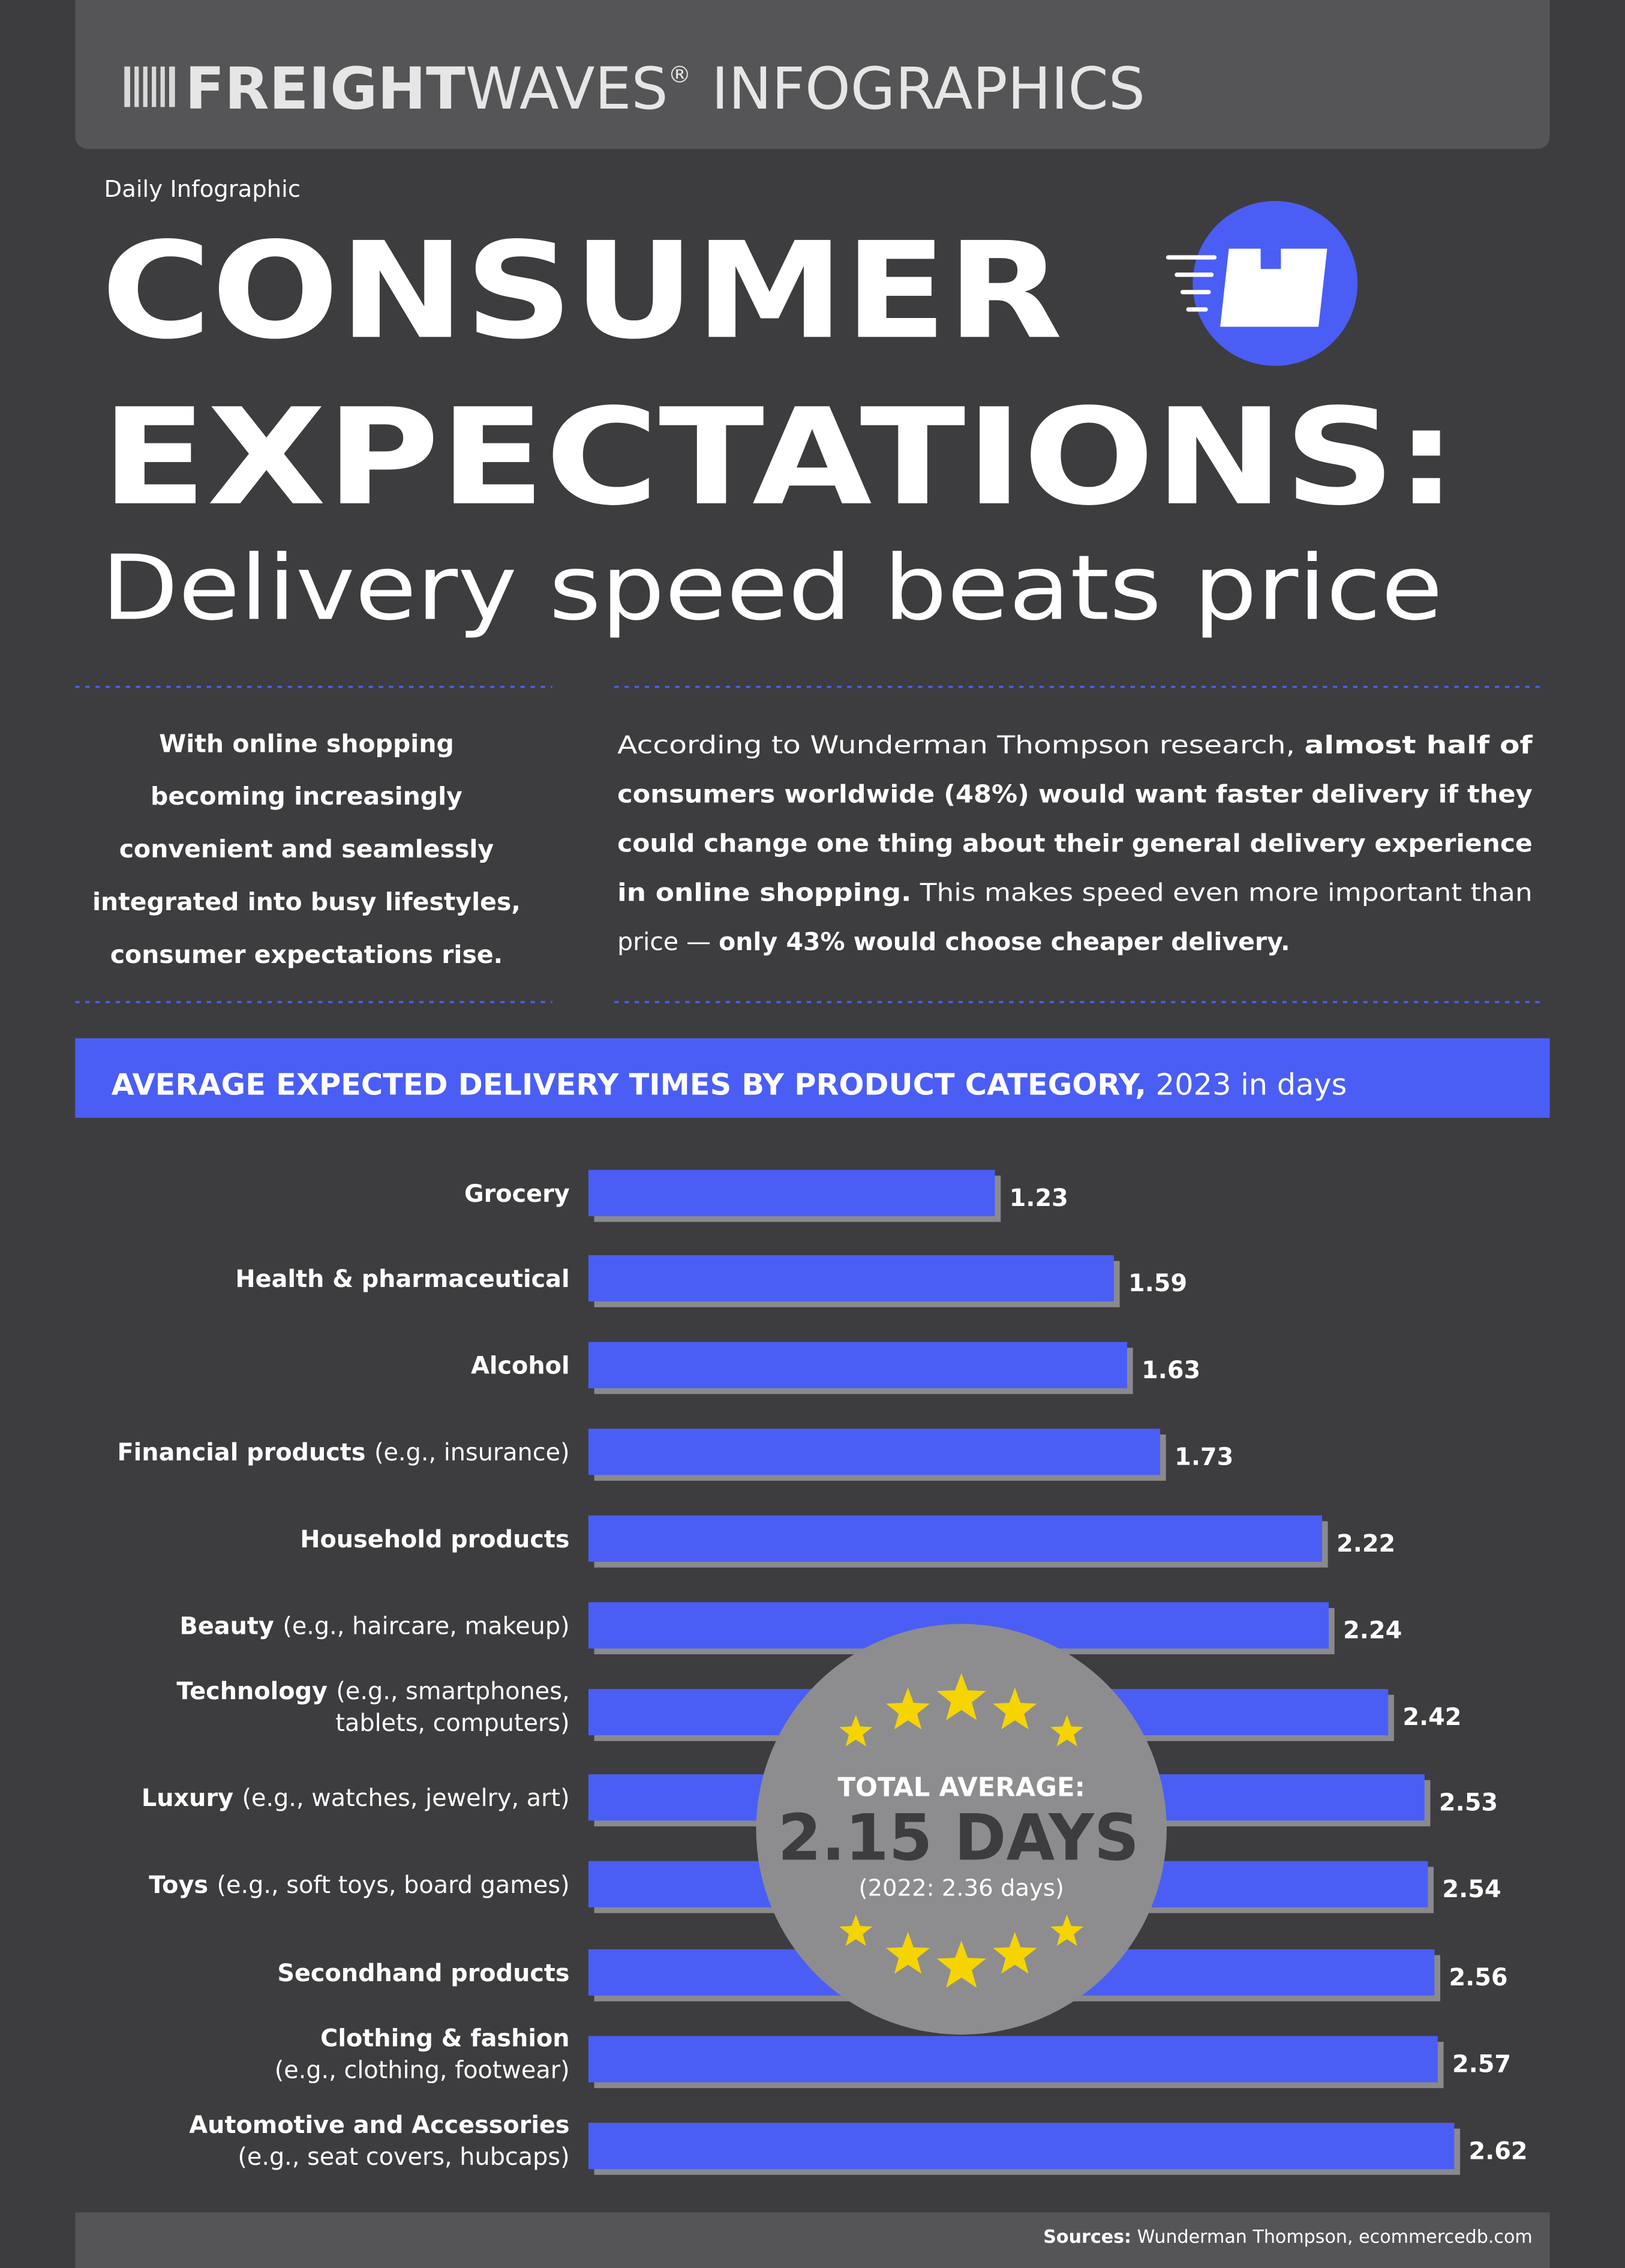  Describe the element at coordinates (961, 1888) in the screenshot. I see `total-previous: (2022: 2.36 days)` at that location.